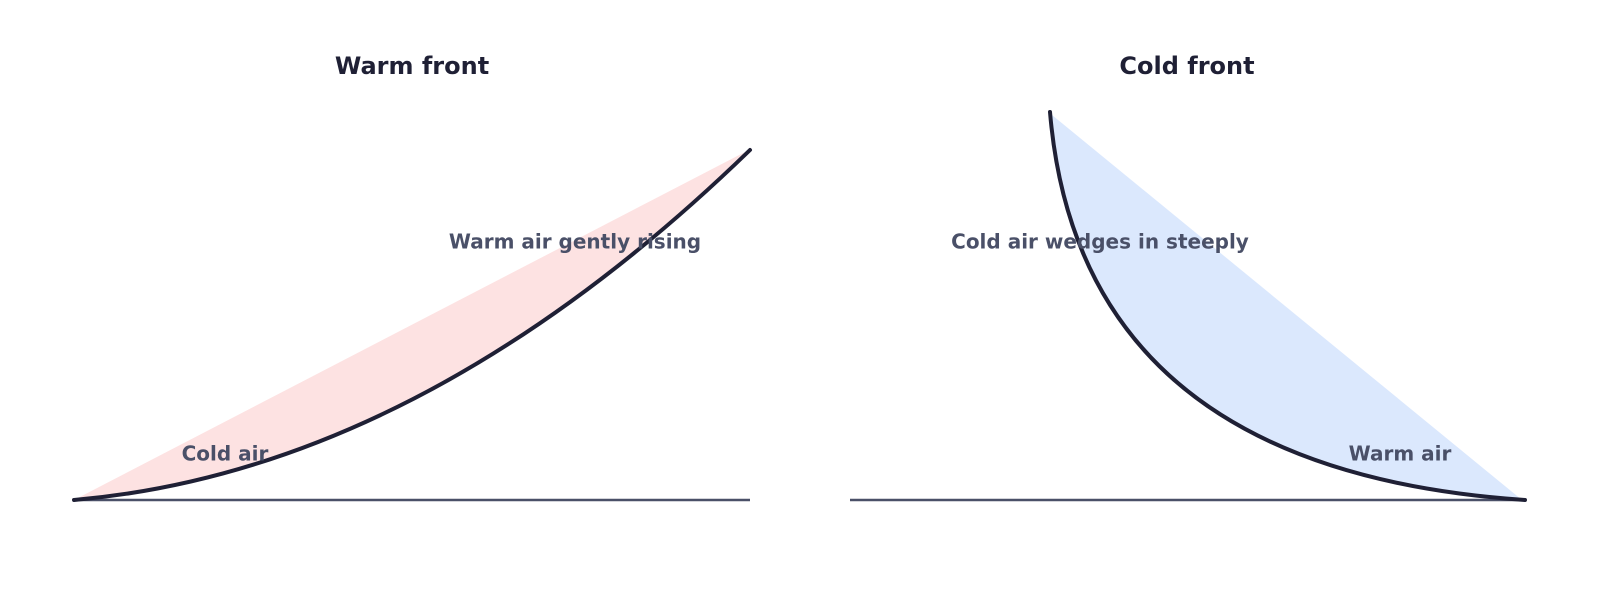 This screenshot has height=600, width=1600. Describe the element at coordinates (1186, 66) in the screenshot. I see `panel-title: Cold front` at that location.